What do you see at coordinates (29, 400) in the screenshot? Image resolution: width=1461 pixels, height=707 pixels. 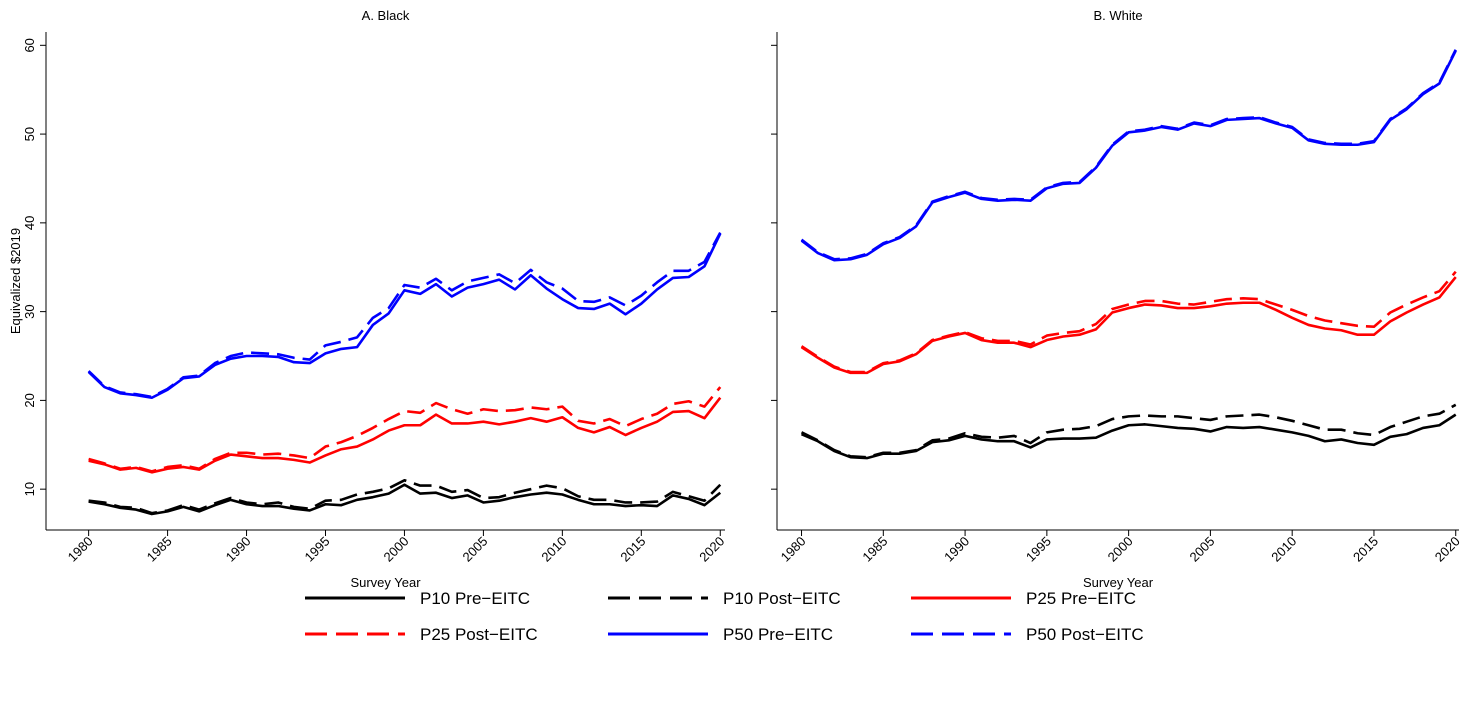 I see `y-tick-label: 20` at bounding box center [29, 400].